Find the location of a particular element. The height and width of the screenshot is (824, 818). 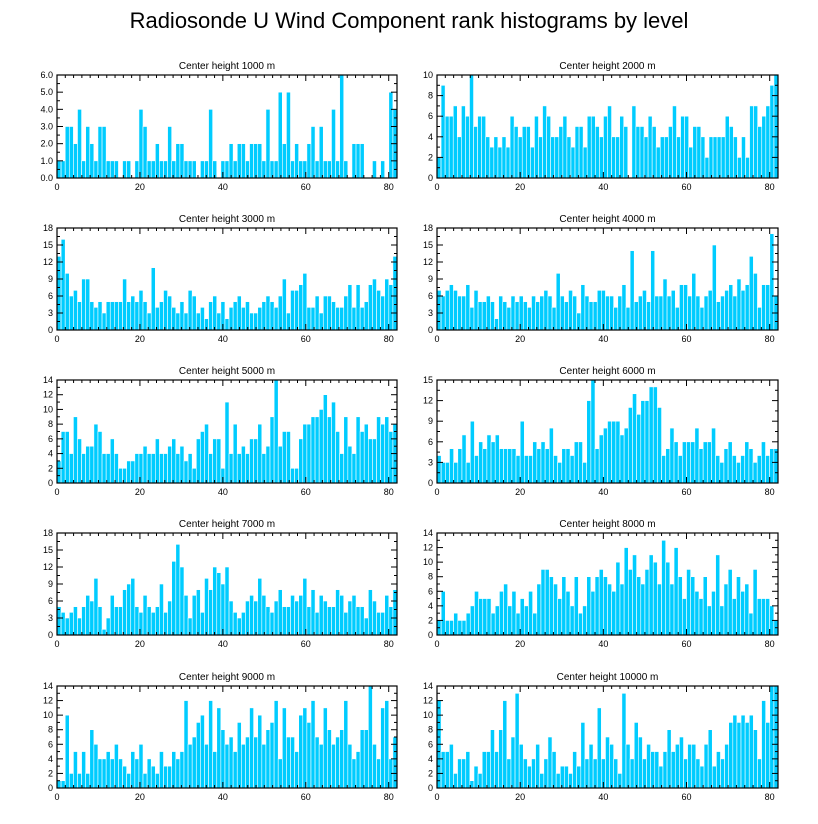

histogram-panel-6: Center height 6000 m 0 20 40 60 80 0 3 6 9 12 15 is located at coordinates (601, 431).